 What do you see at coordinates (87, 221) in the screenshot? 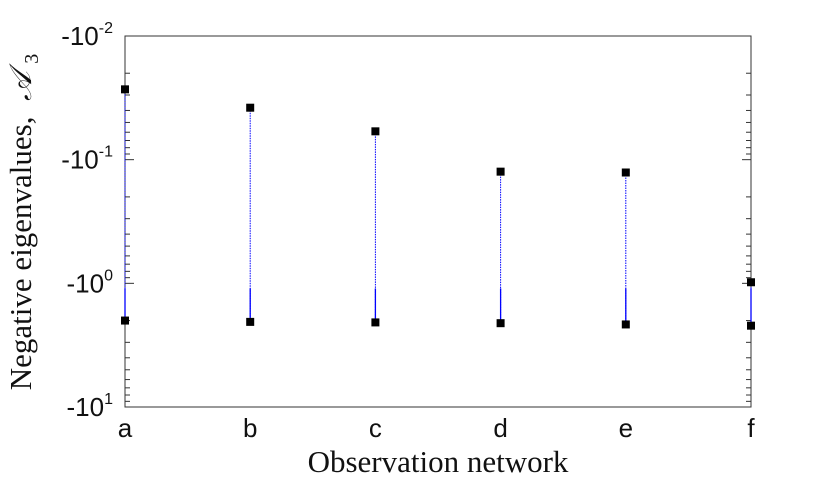
I see `y-tick-labels: -10-2-10-1-100-101` at bounding box center [87, 221].